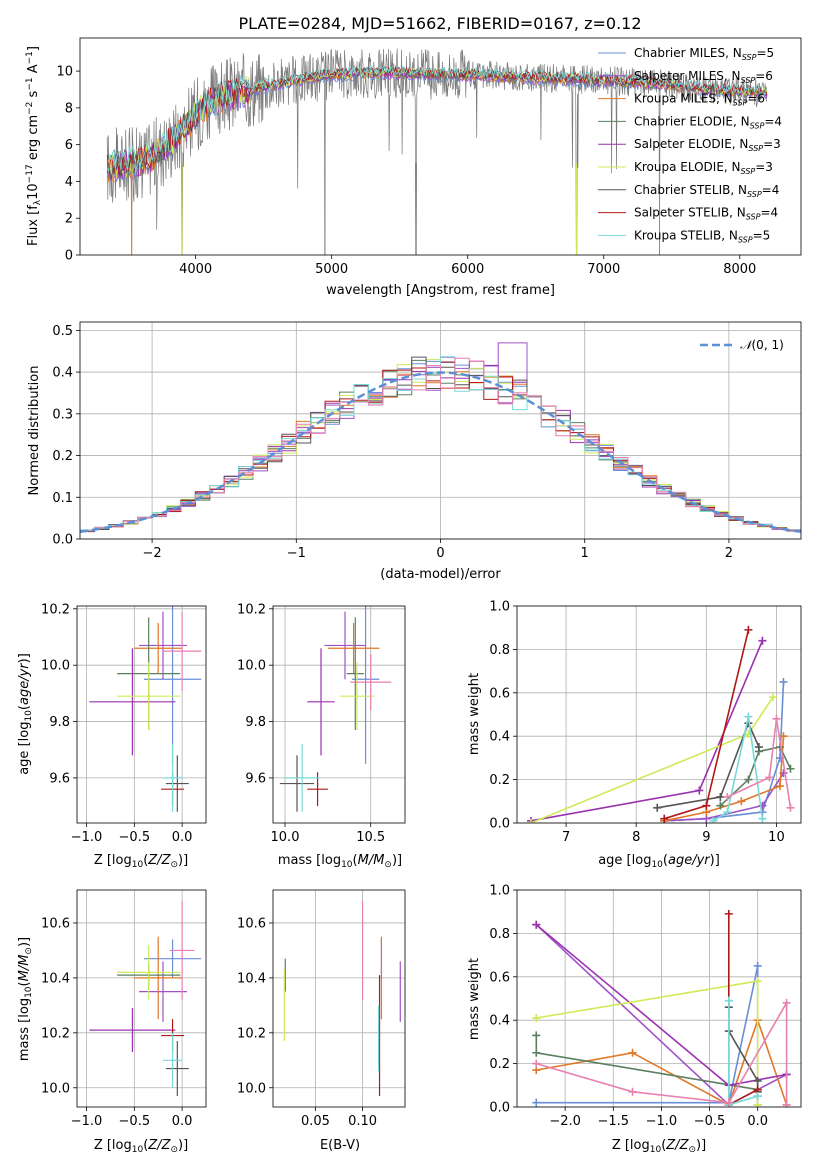 The width and height of the screenshot is (819, 1174). What do you see at coordinates (33, 139) in the screenshot?
I see `label-part: erg cm` at bounding box center [33, 139].